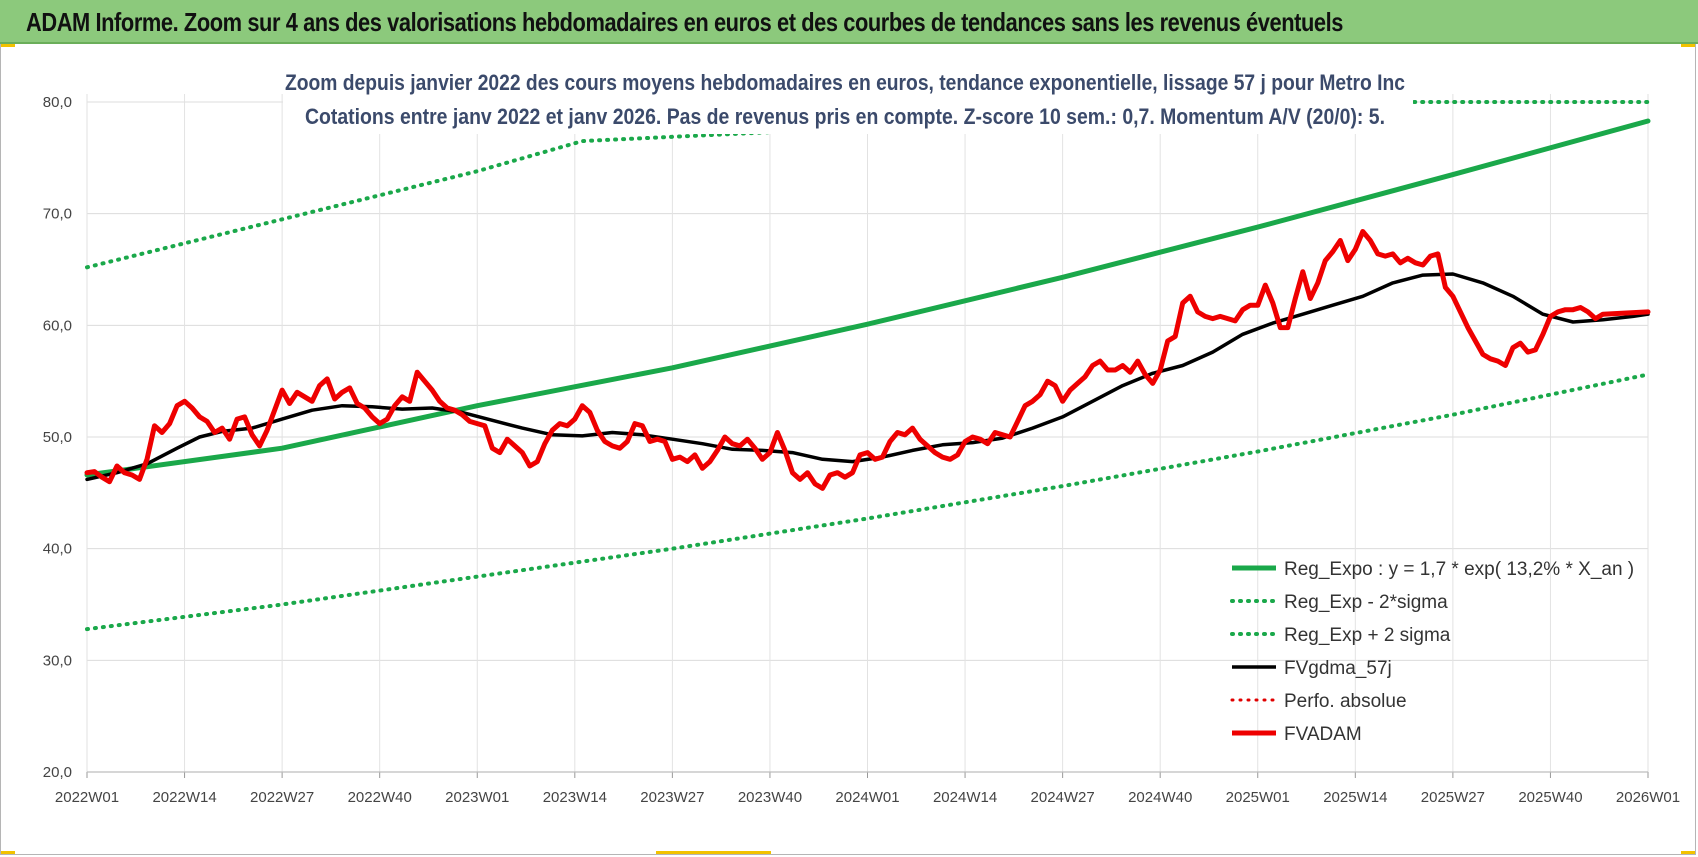  I want to click on legend-label-4: Perfo. absolue, so click(1345, 701).